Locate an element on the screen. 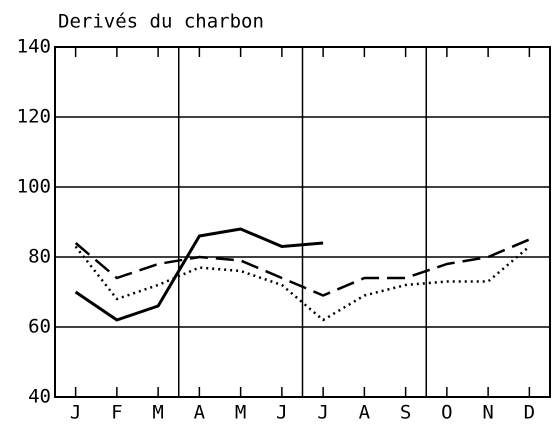 This screenshot has height=428, width=555. y-tick-label: 140 is located at coordinates (34, 47).